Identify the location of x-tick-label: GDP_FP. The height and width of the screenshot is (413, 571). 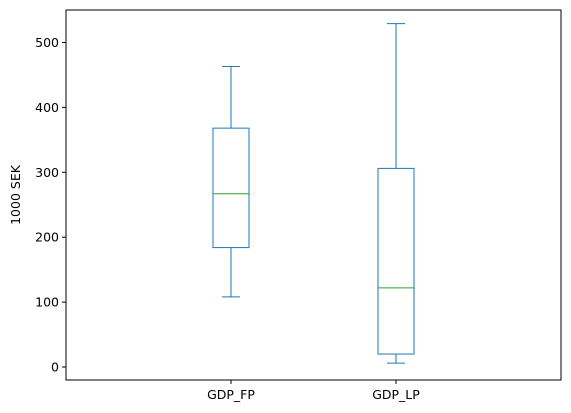
(231, 394).